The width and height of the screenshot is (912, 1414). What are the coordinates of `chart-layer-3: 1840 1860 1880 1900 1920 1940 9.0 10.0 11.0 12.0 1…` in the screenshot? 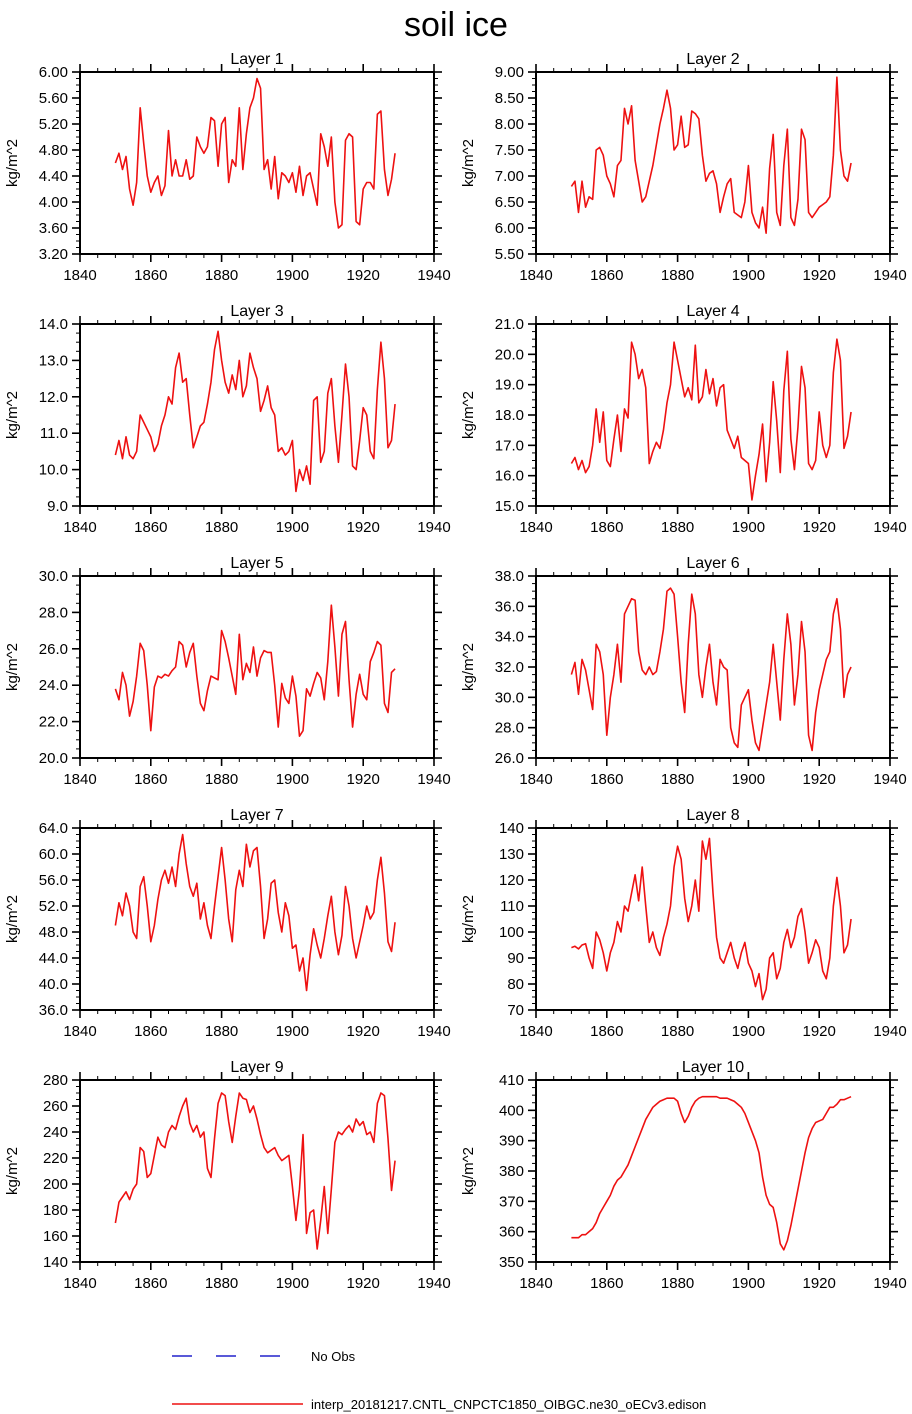 It's located at (227, 419).